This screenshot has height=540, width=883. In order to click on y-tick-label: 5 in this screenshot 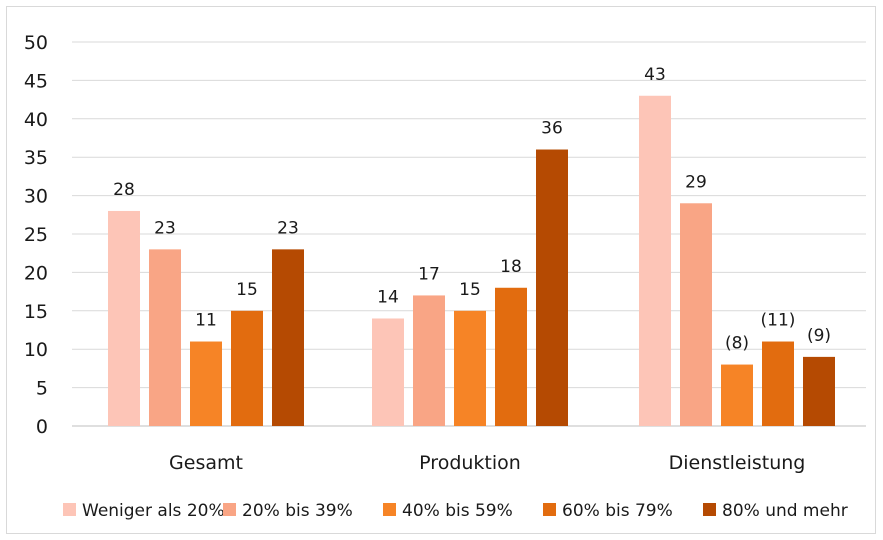, I will do `click(42, 389)`.